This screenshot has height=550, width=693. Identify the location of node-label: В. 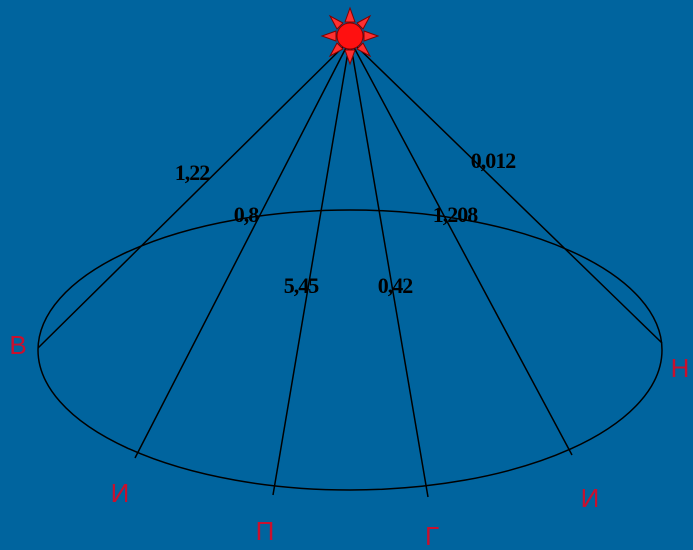
(17, 345).